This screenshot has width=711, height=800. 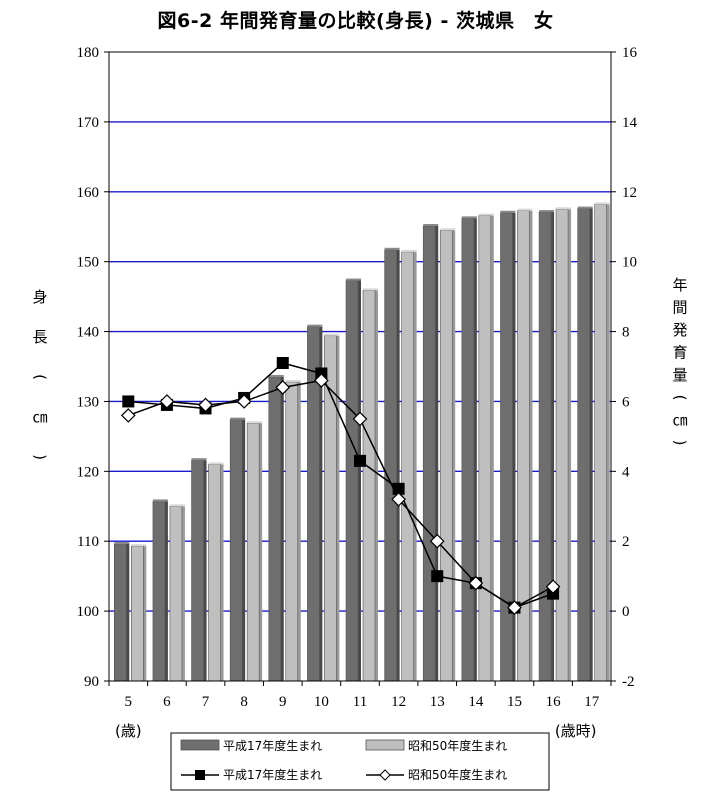 What do you see at coordinates (88, 402) in the screenshot?
I see `y-left-tick-label: 130` at bounding box center [88, 402].